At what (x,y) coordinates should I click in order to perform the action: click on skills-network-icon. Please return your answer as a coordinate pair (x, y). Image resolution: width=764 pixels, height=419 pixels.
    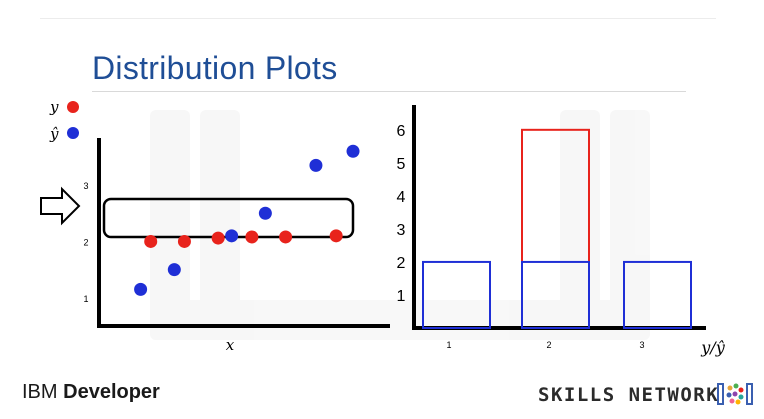
    Looking at the image, I should click on (735, 394).